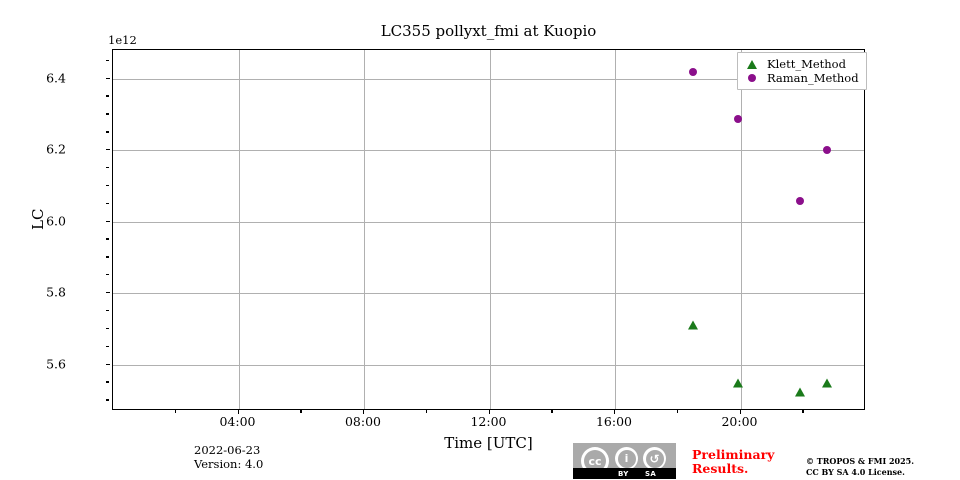 This screenshot has height=480, width=960. I want to click on y-tick-label: 6.4, so click(56, 78).